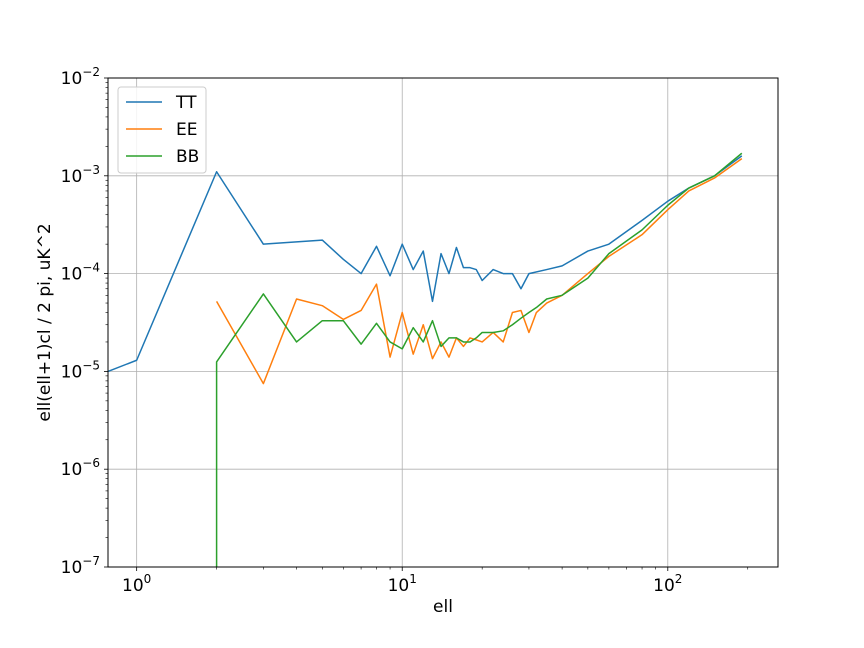 The height and width of the screenshot is (648, 864). What do you see at coordinates (402, 584) in the screenshot?
I see `x-tick-label: 10¹` at bounding box center [402, 584].